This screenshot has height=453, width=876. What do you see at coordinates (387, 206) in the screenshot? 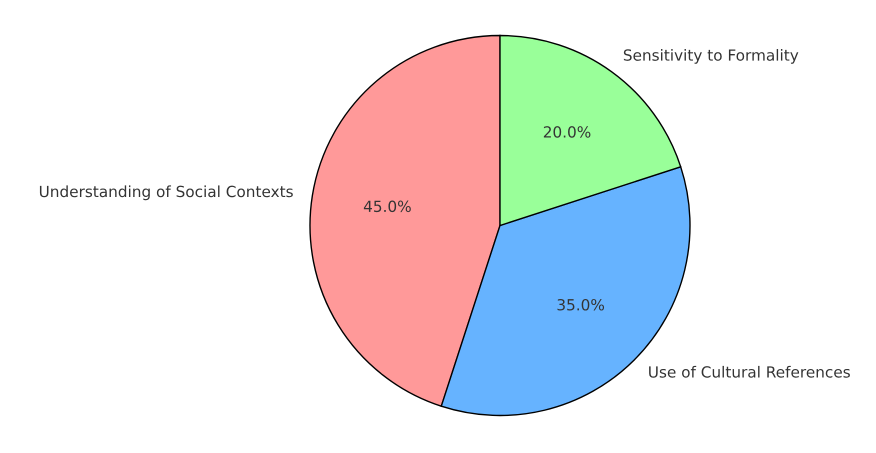
I see `data-label: 45.0%` at bounding box center [387, 206].